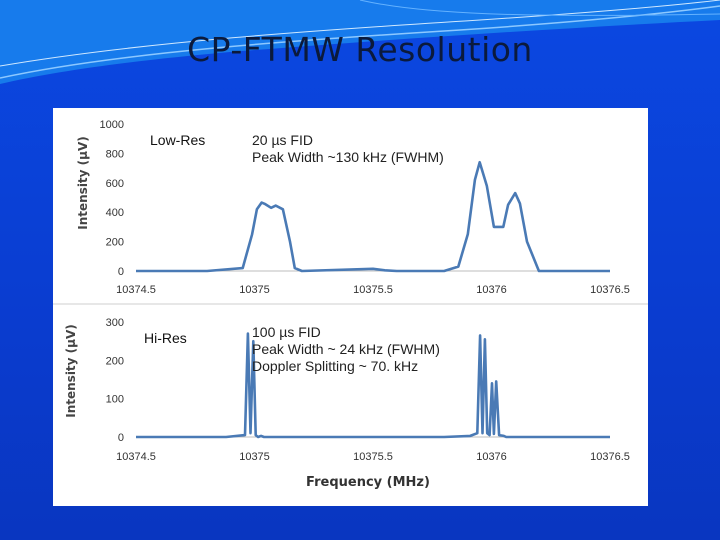 This screenshot has height=540, width=720. I want to click on low-res-annotation-line: Peak Width ~130 kHz (FWHM), so click(348, 157).